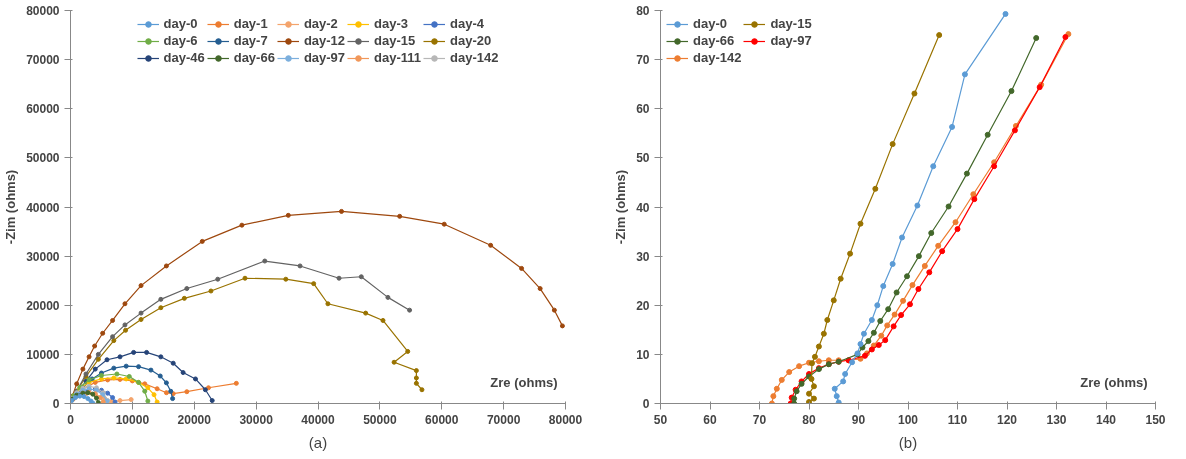 The width and height of the screenshot is (1186, 459). Describe the element at coordinates (71, 419) in the screenshot. I see `x-tick-label: 0` at that location.